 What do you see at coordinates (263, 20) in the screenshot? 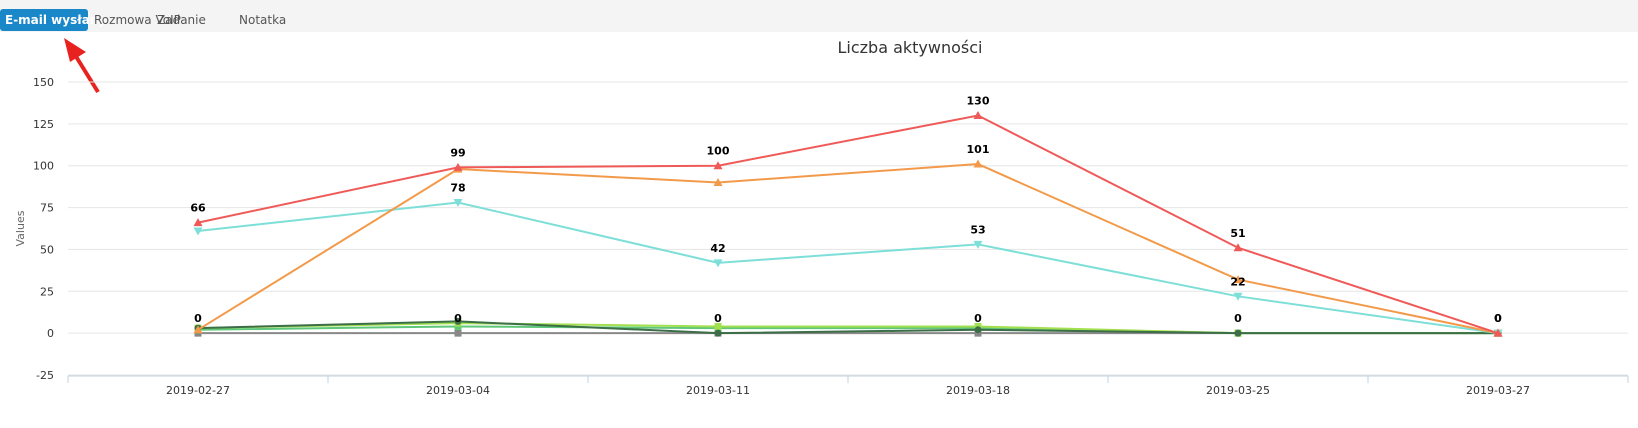
I see `tab-note: Notatka` at bounding box center [263, 20].